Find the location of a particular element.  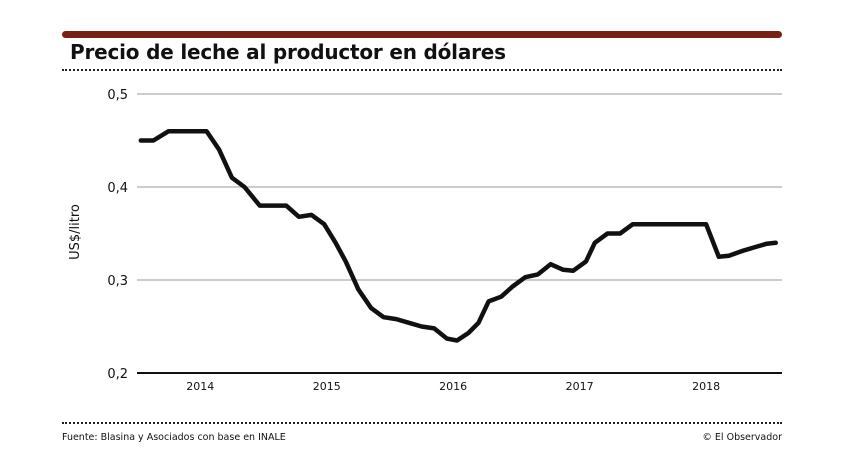

chart-title: Precio de leche al productor en dólares is located at coordinates (288, 52).